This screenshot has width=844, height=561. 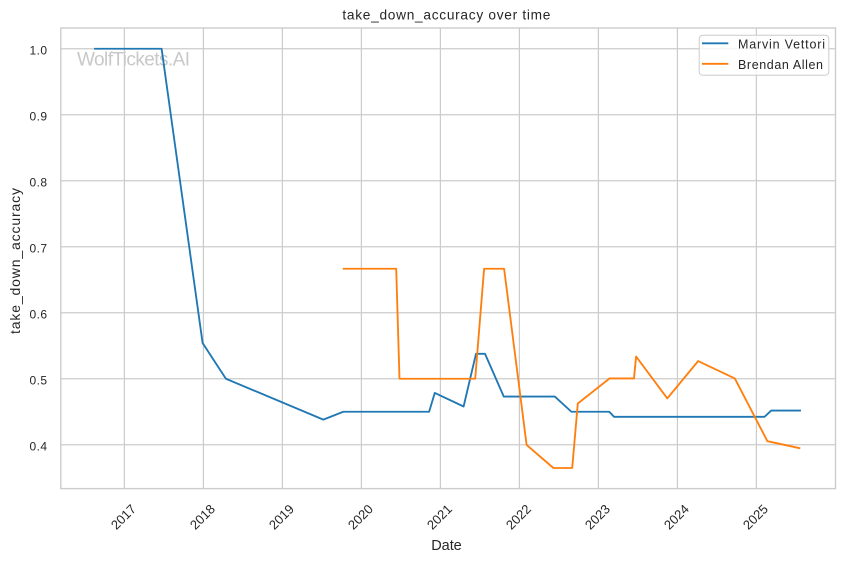 What do you see at coordinates (39, 446) in the screenshot?
I see `svg-text: 0.4` at bounding box center [39, 446].